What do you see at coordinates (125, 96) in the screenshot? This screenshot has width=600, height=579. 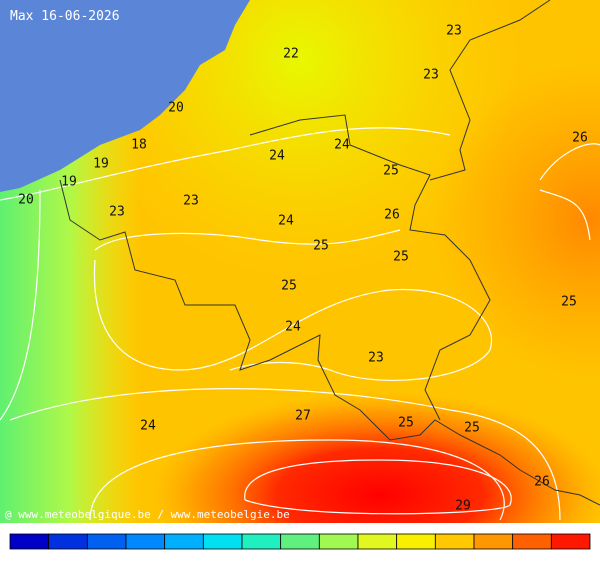 I see `sea` at bounding box center [125, 96].